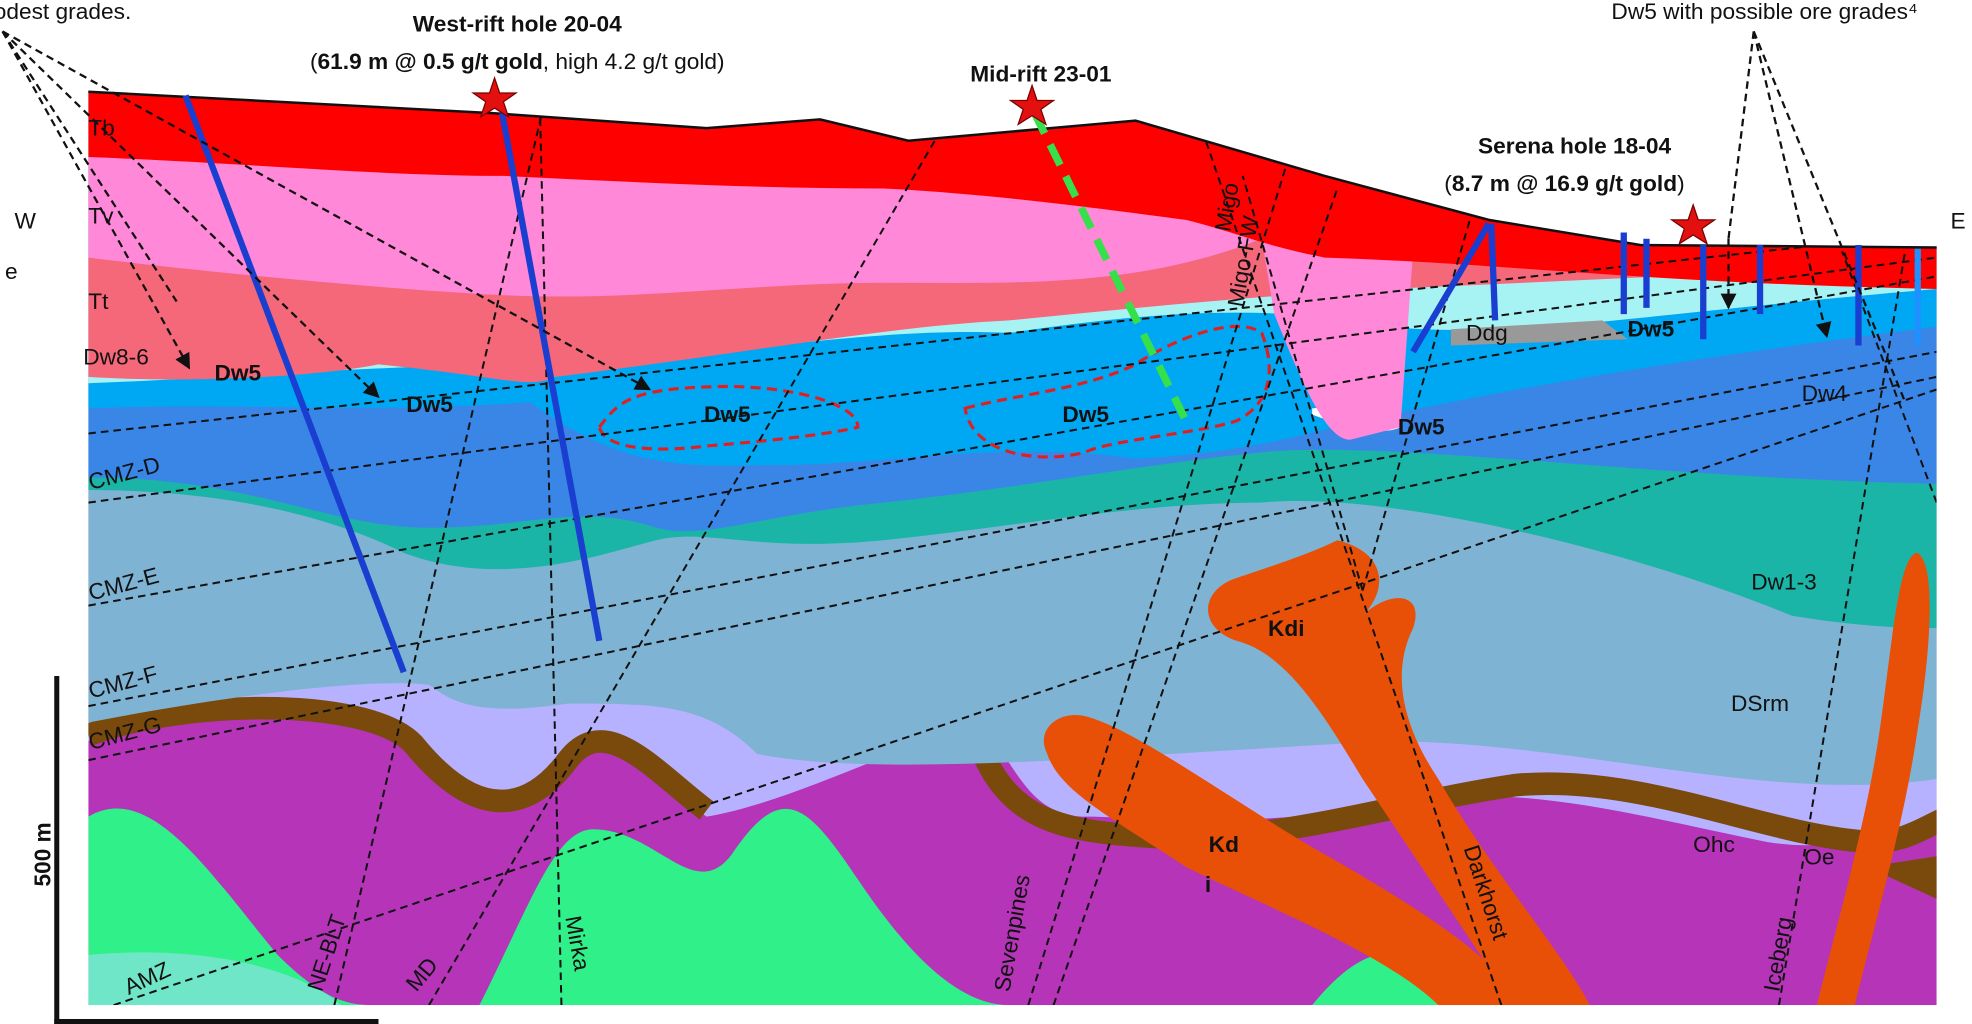 This screenshot has width=1972, height=1024. Describe the element at coordinates (116, 356) in the screenshot. I see `unit-label: Dw8-6` at that location.